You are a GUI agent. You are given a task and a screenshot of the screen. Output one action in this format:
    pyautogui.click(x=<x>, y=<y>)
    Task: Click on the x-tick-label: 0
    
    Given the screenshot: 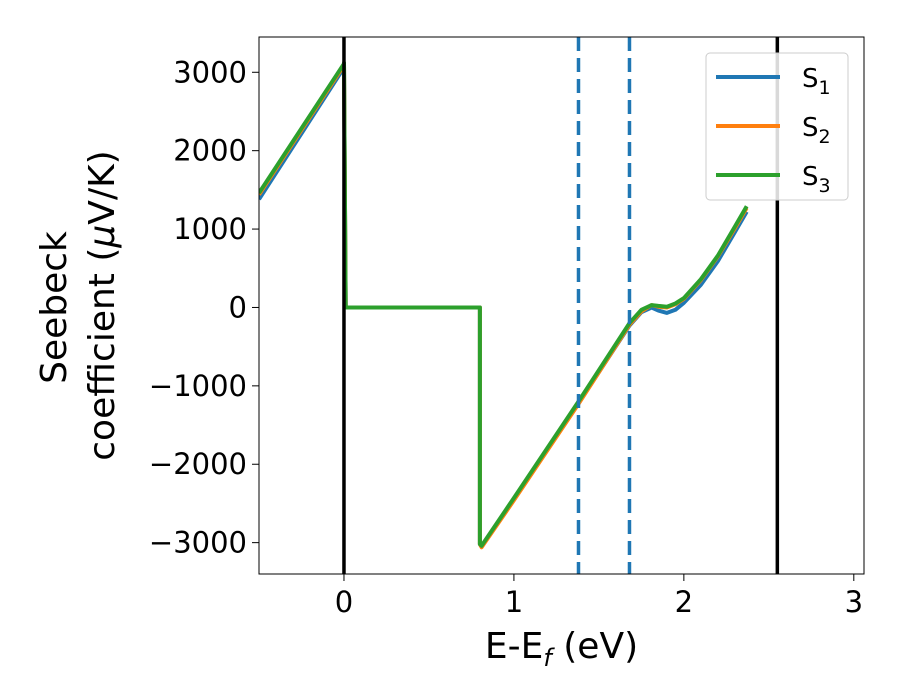 What is the action you would take?
    pyautogui.click(x=344, y=602)
    